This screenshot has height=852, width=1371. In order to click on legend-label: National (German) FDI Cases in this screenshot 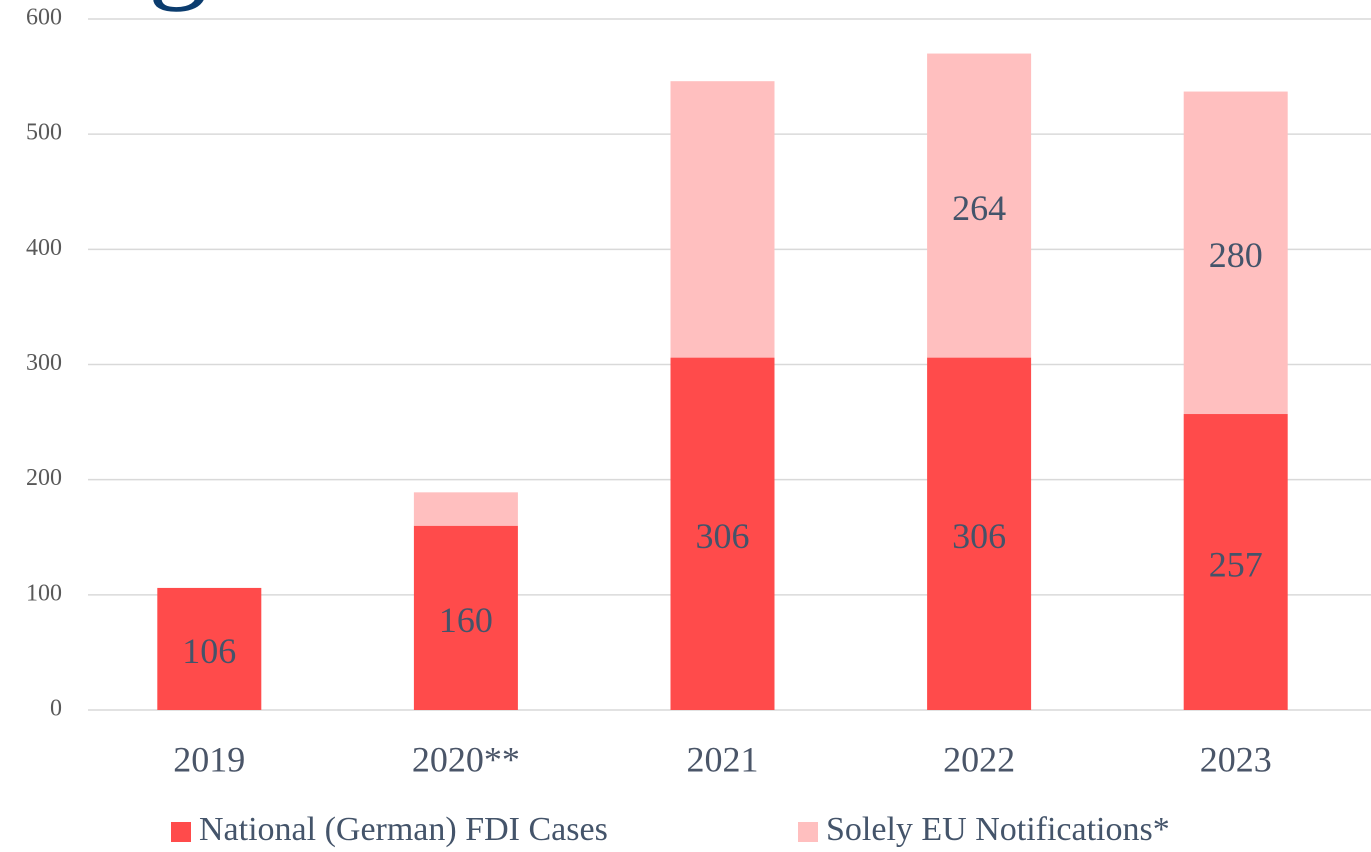, I will do `click(403, 829)`.